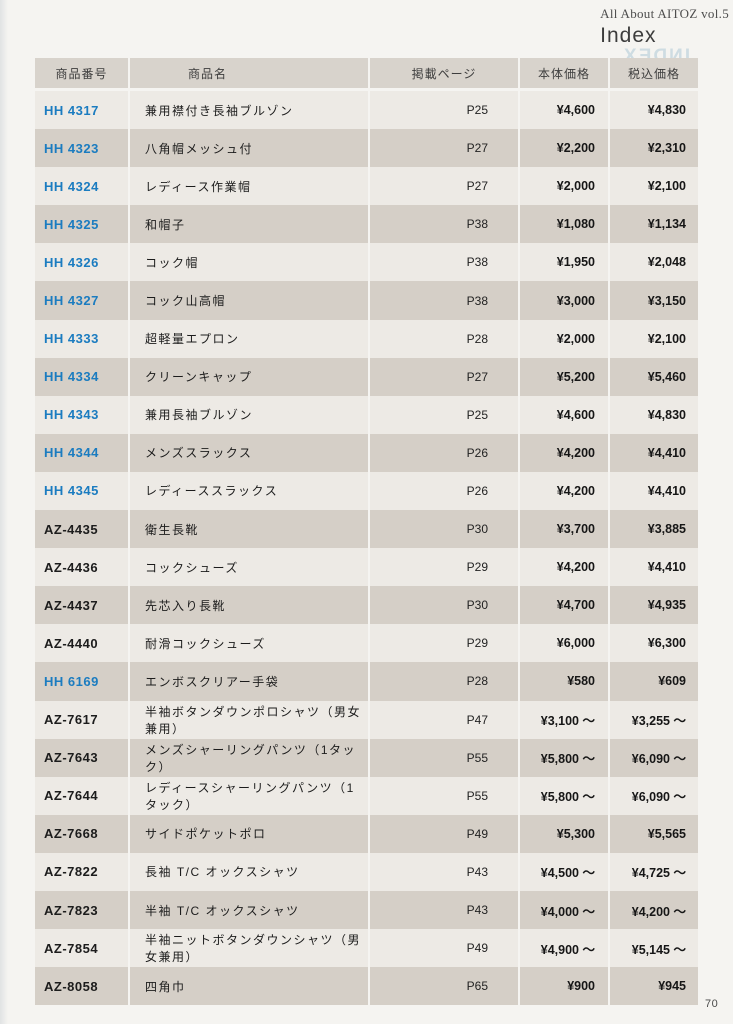 The height and width of the screenshot is (1024, 733). Describe the element at coordinates (250, 414) in the screenshot. I see `product-name: 兼用長袖ブルゾン` at that location.